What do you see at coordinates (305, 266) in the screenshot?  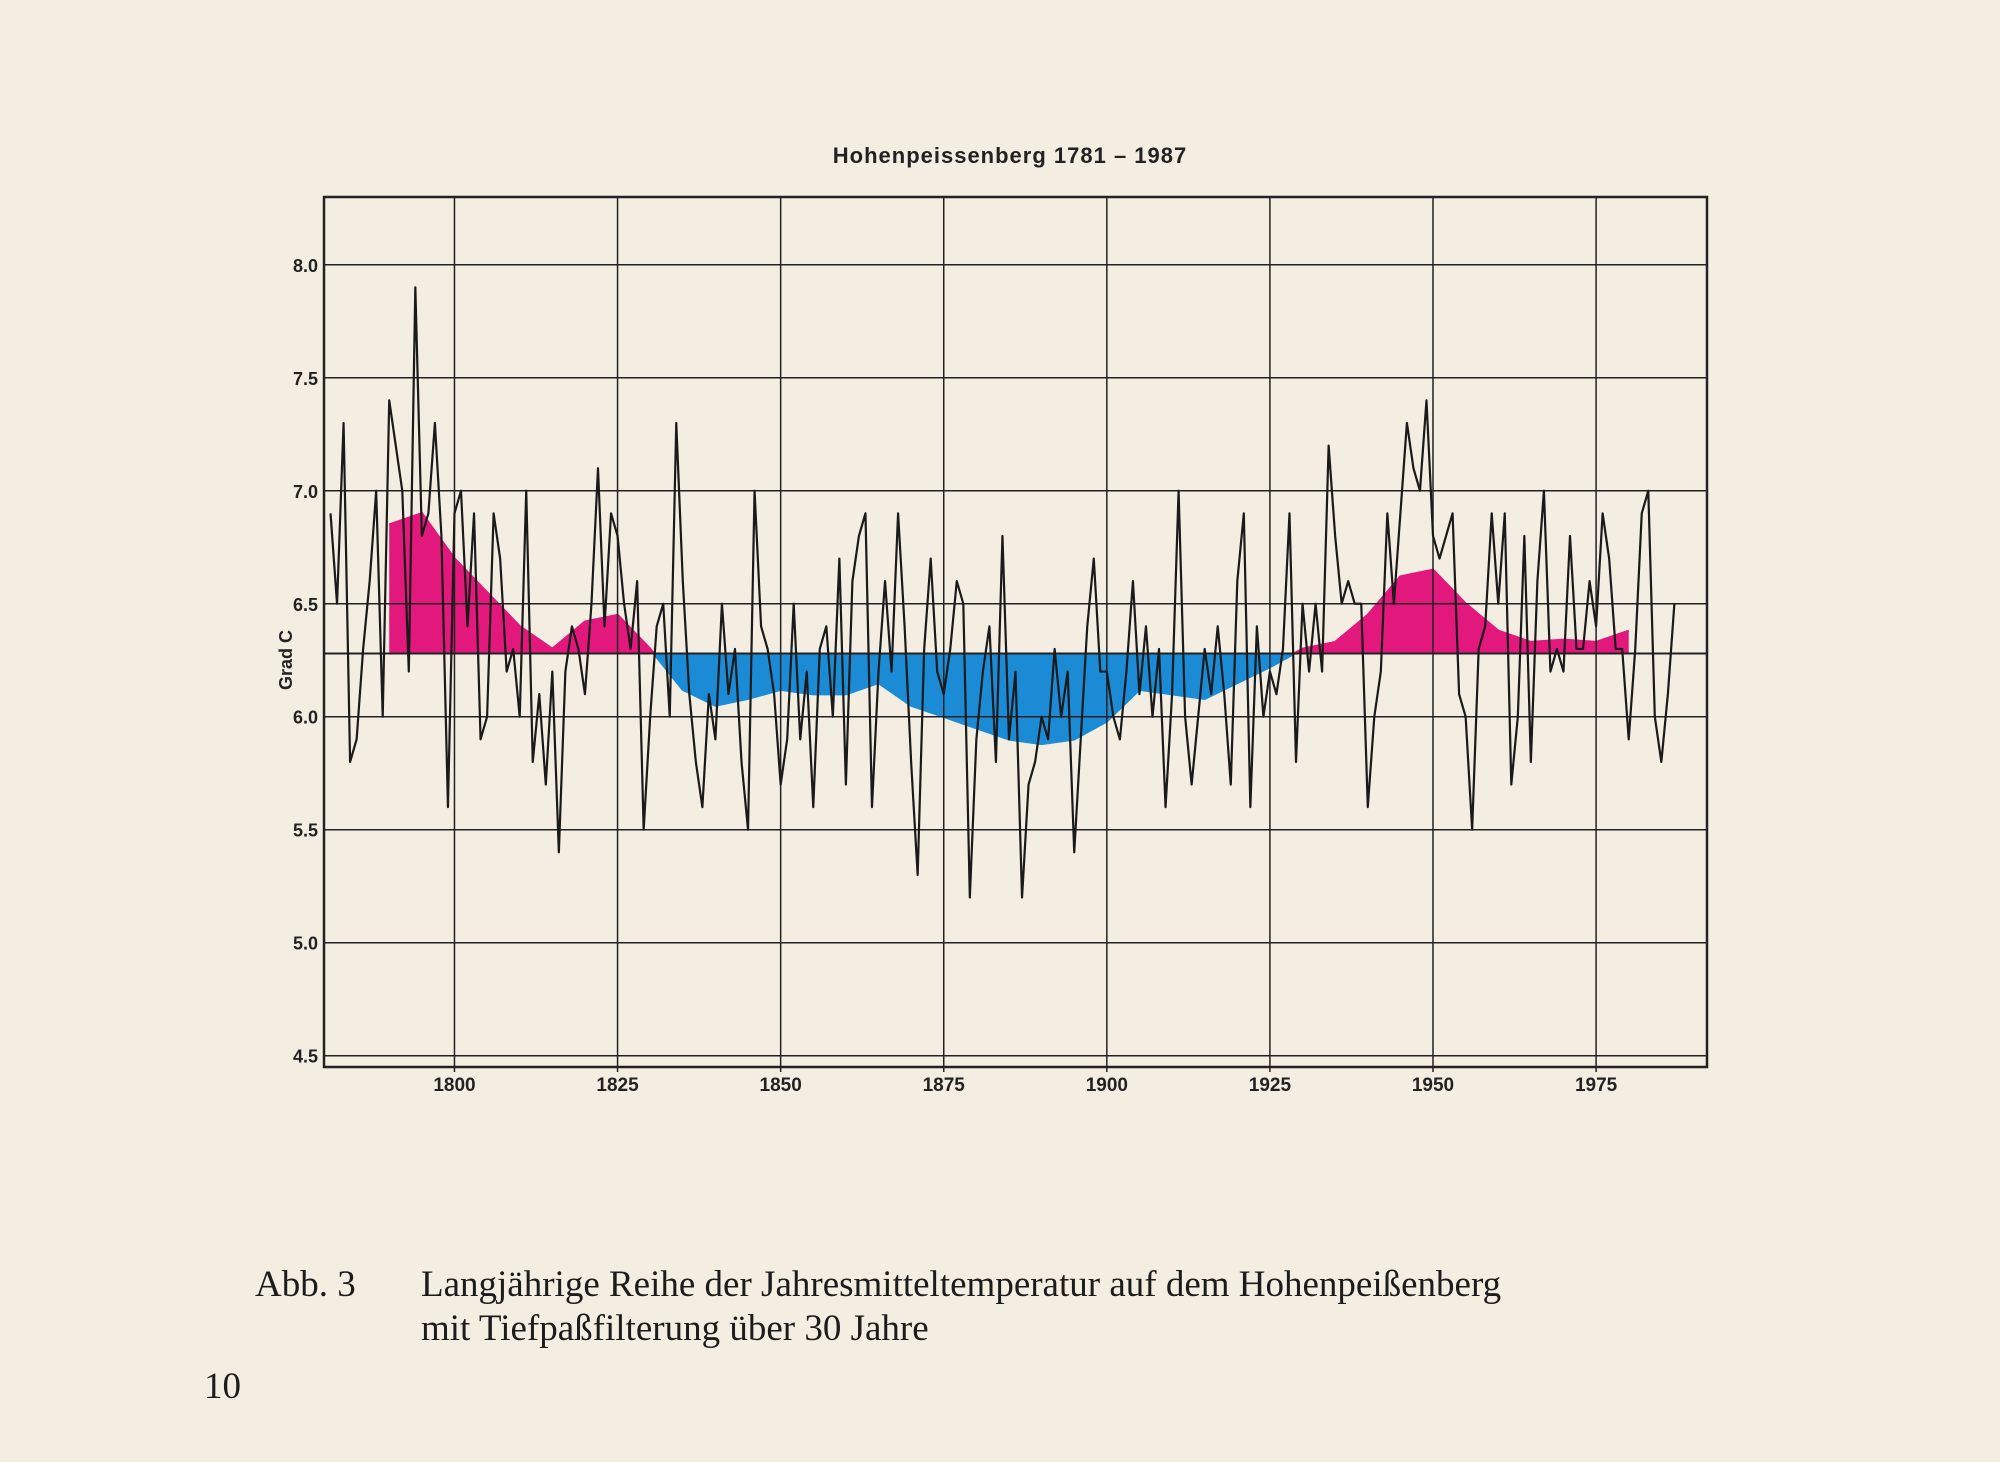 I see `y-tick-label: 8.0` at bounding box center [305, 266].